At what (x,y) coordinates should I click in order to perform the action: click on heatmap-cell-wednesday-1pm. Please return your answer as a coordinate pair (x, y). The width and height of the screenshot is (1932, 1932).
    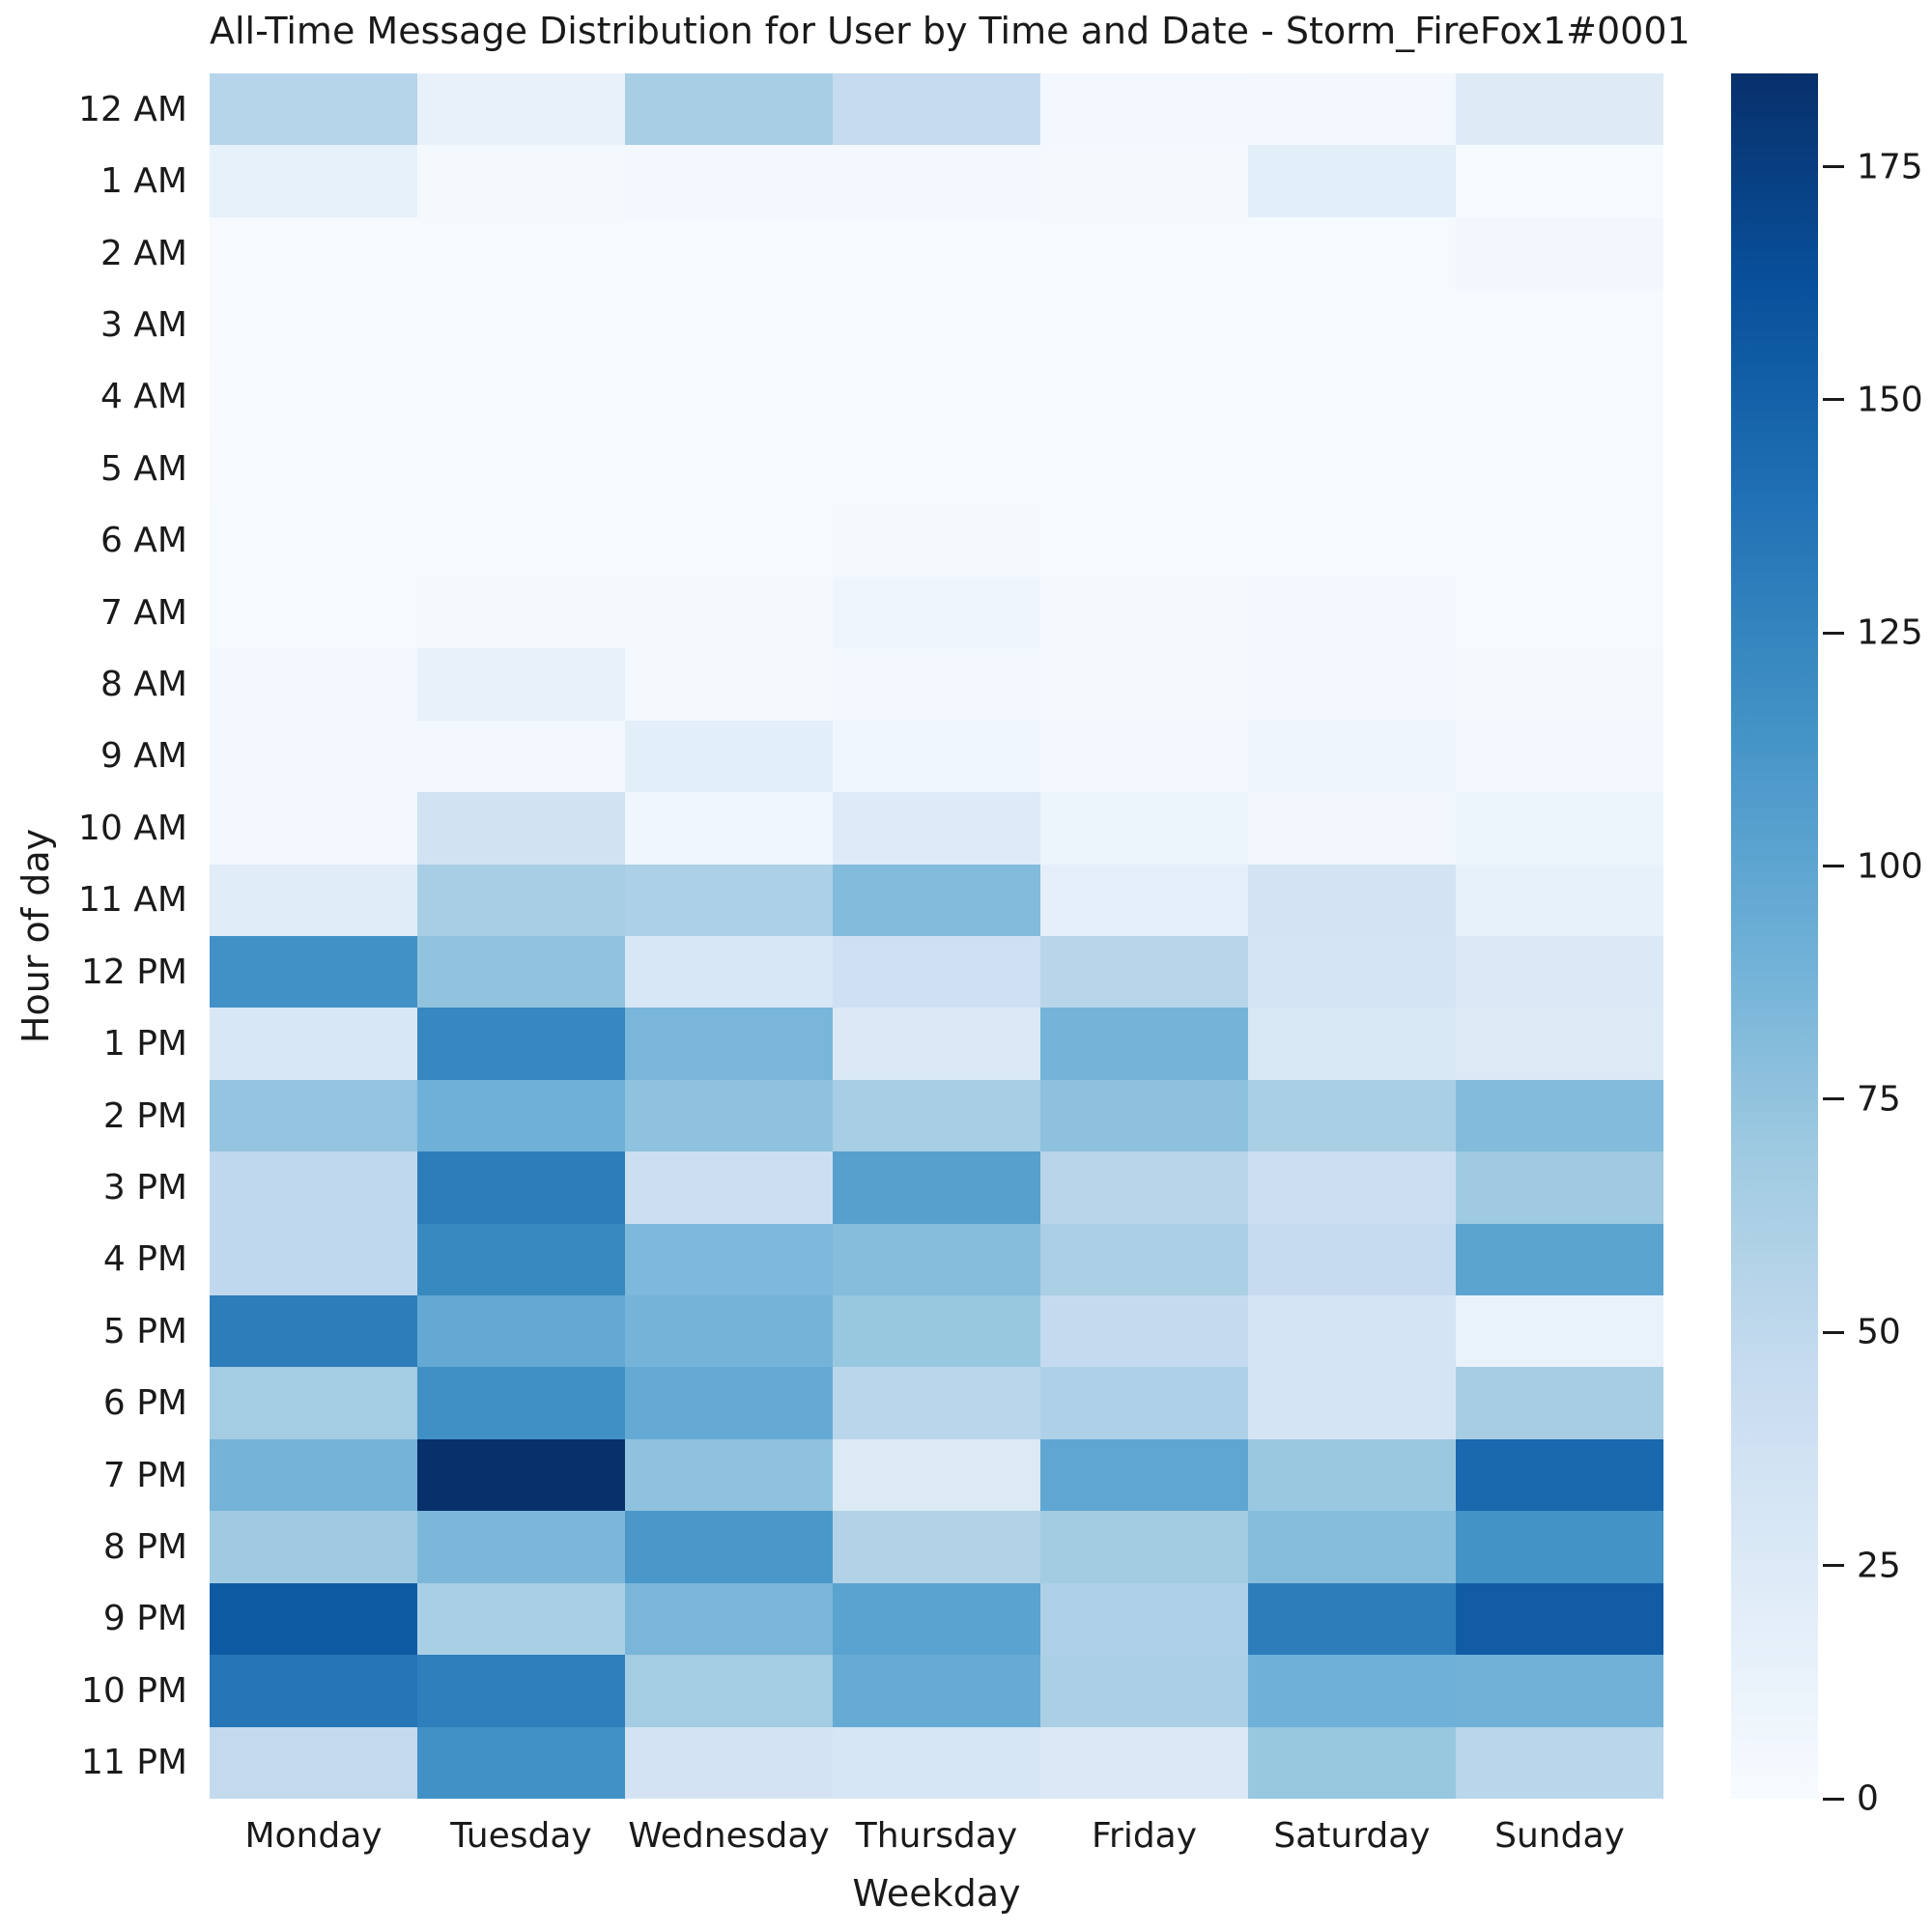
    Looking at the image, I should click on (729, 1044).